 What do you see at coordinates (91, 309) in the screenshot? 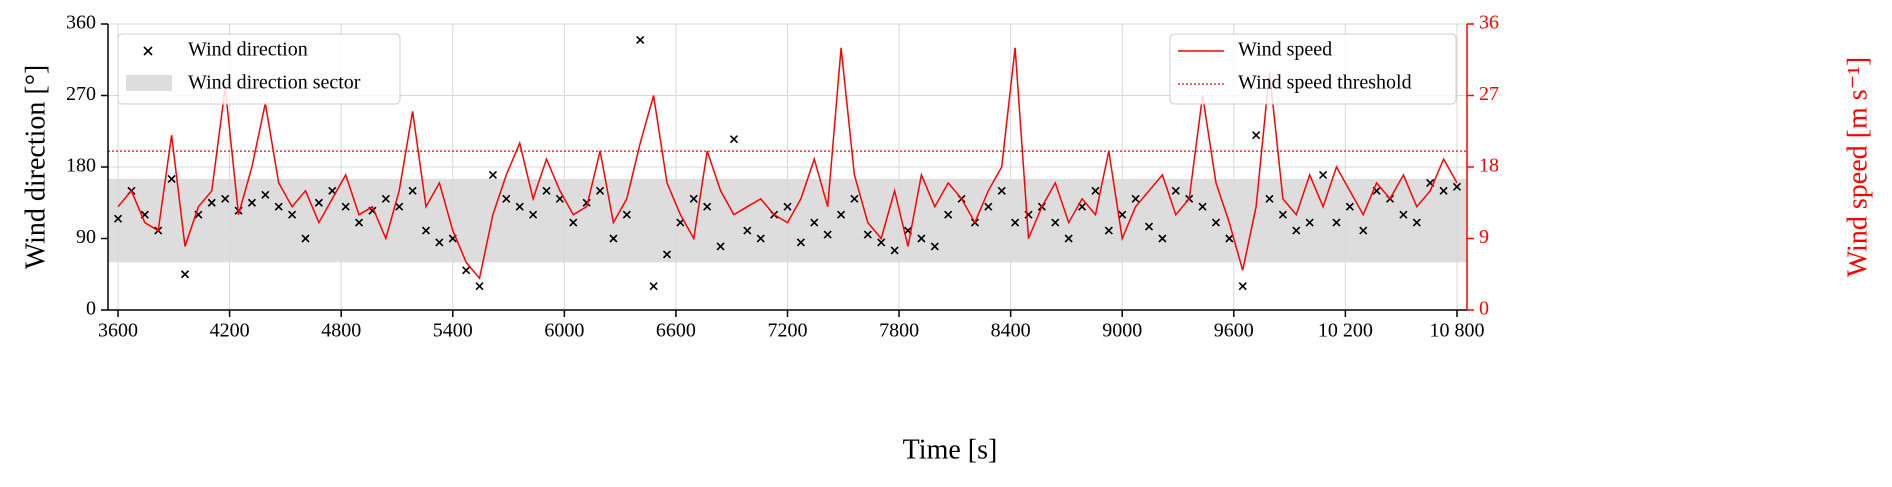
I see `y-tick-label: 0` at bounding box center [91, 309].